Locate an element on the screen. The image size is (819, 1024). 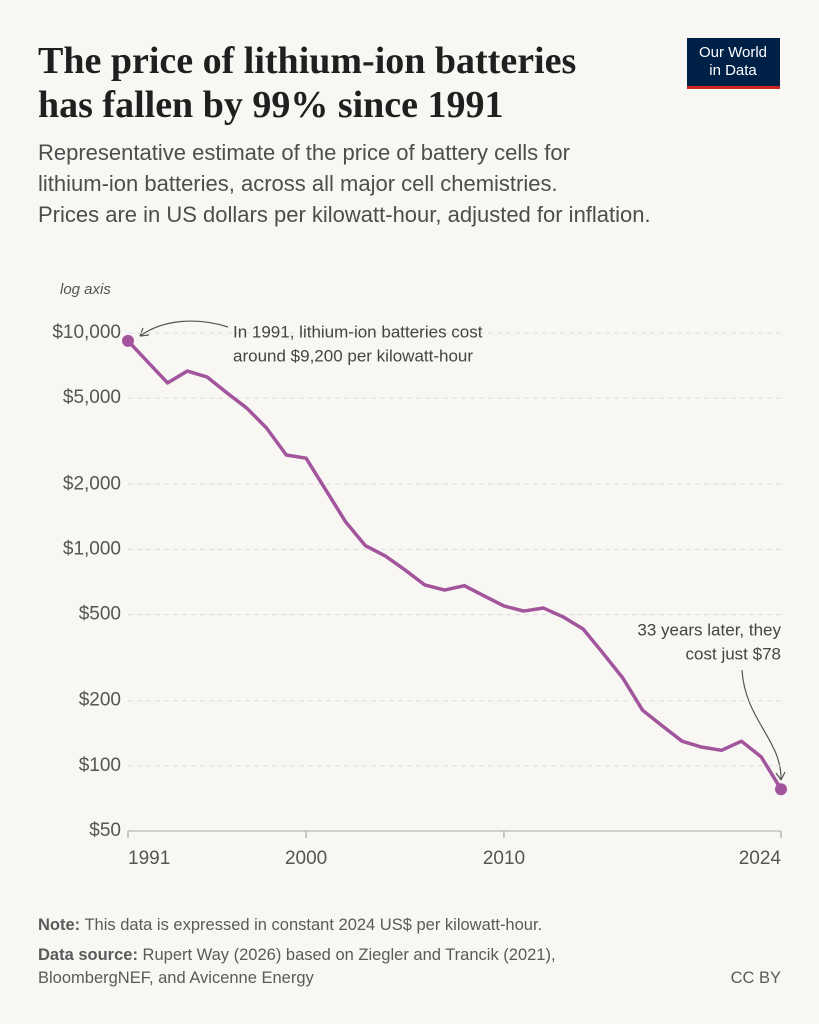
y-tick-label: $5,000 is located at coordinates (92, 397).